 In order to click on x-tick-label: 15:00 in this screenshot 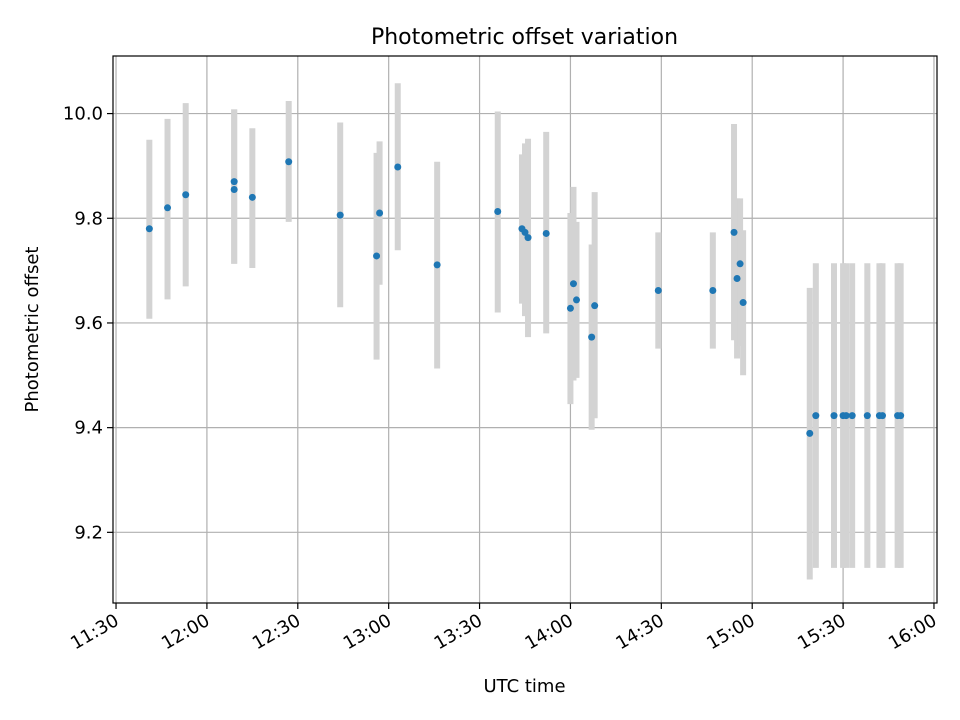, I will do `click(730, 632)`.